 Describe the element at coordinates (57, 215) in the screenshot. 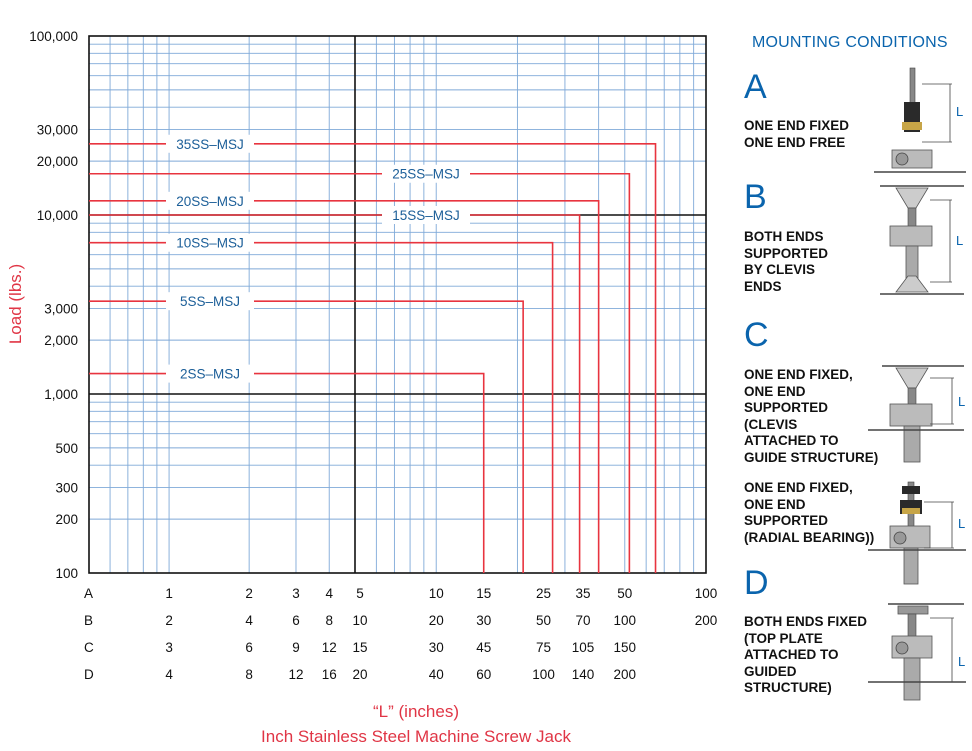

I see `y-tick-label: 10,000` at that location.